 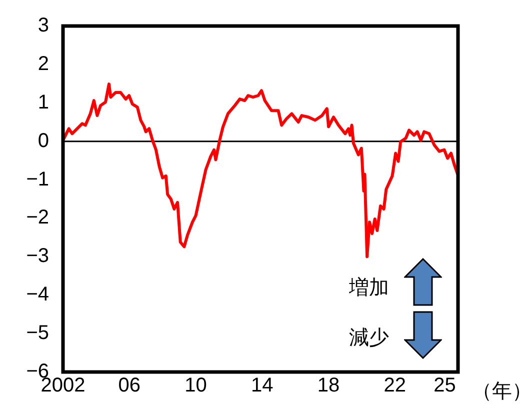 I want to click on y-tick-label: 1, so click(x=43, y=102).